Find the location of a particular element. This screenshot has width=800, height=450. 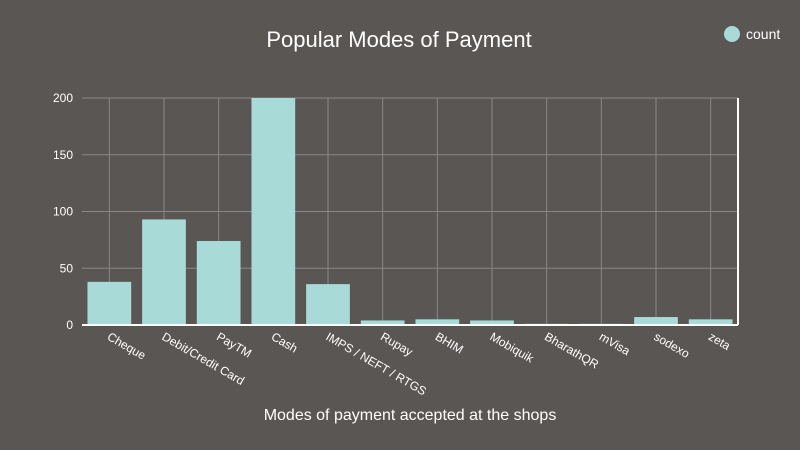

x-tick-label: IMPS / NEFT / RTGS is located at coordinates (376, 363).